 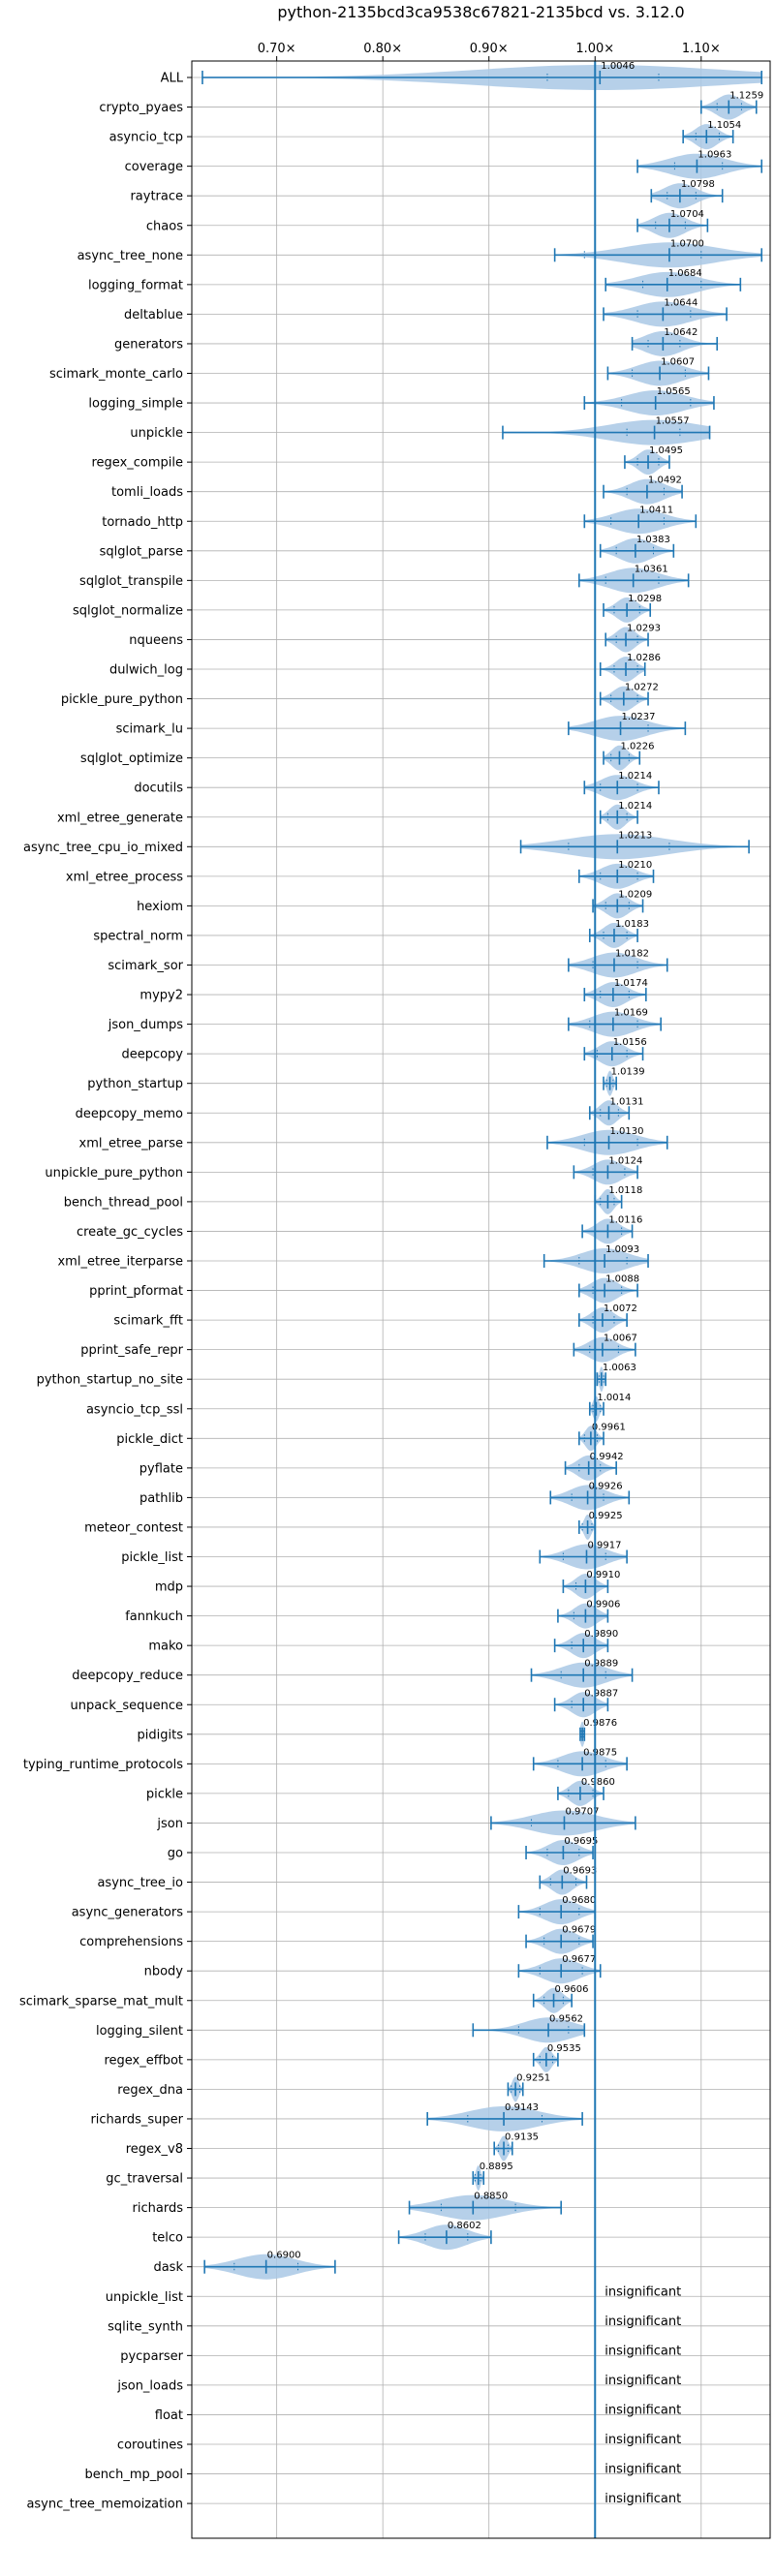 What do you see at coordinates (144, 2297) in the screenshot?
I see `y-category-label: unpickle_list` at bounding box center [144, 2297].